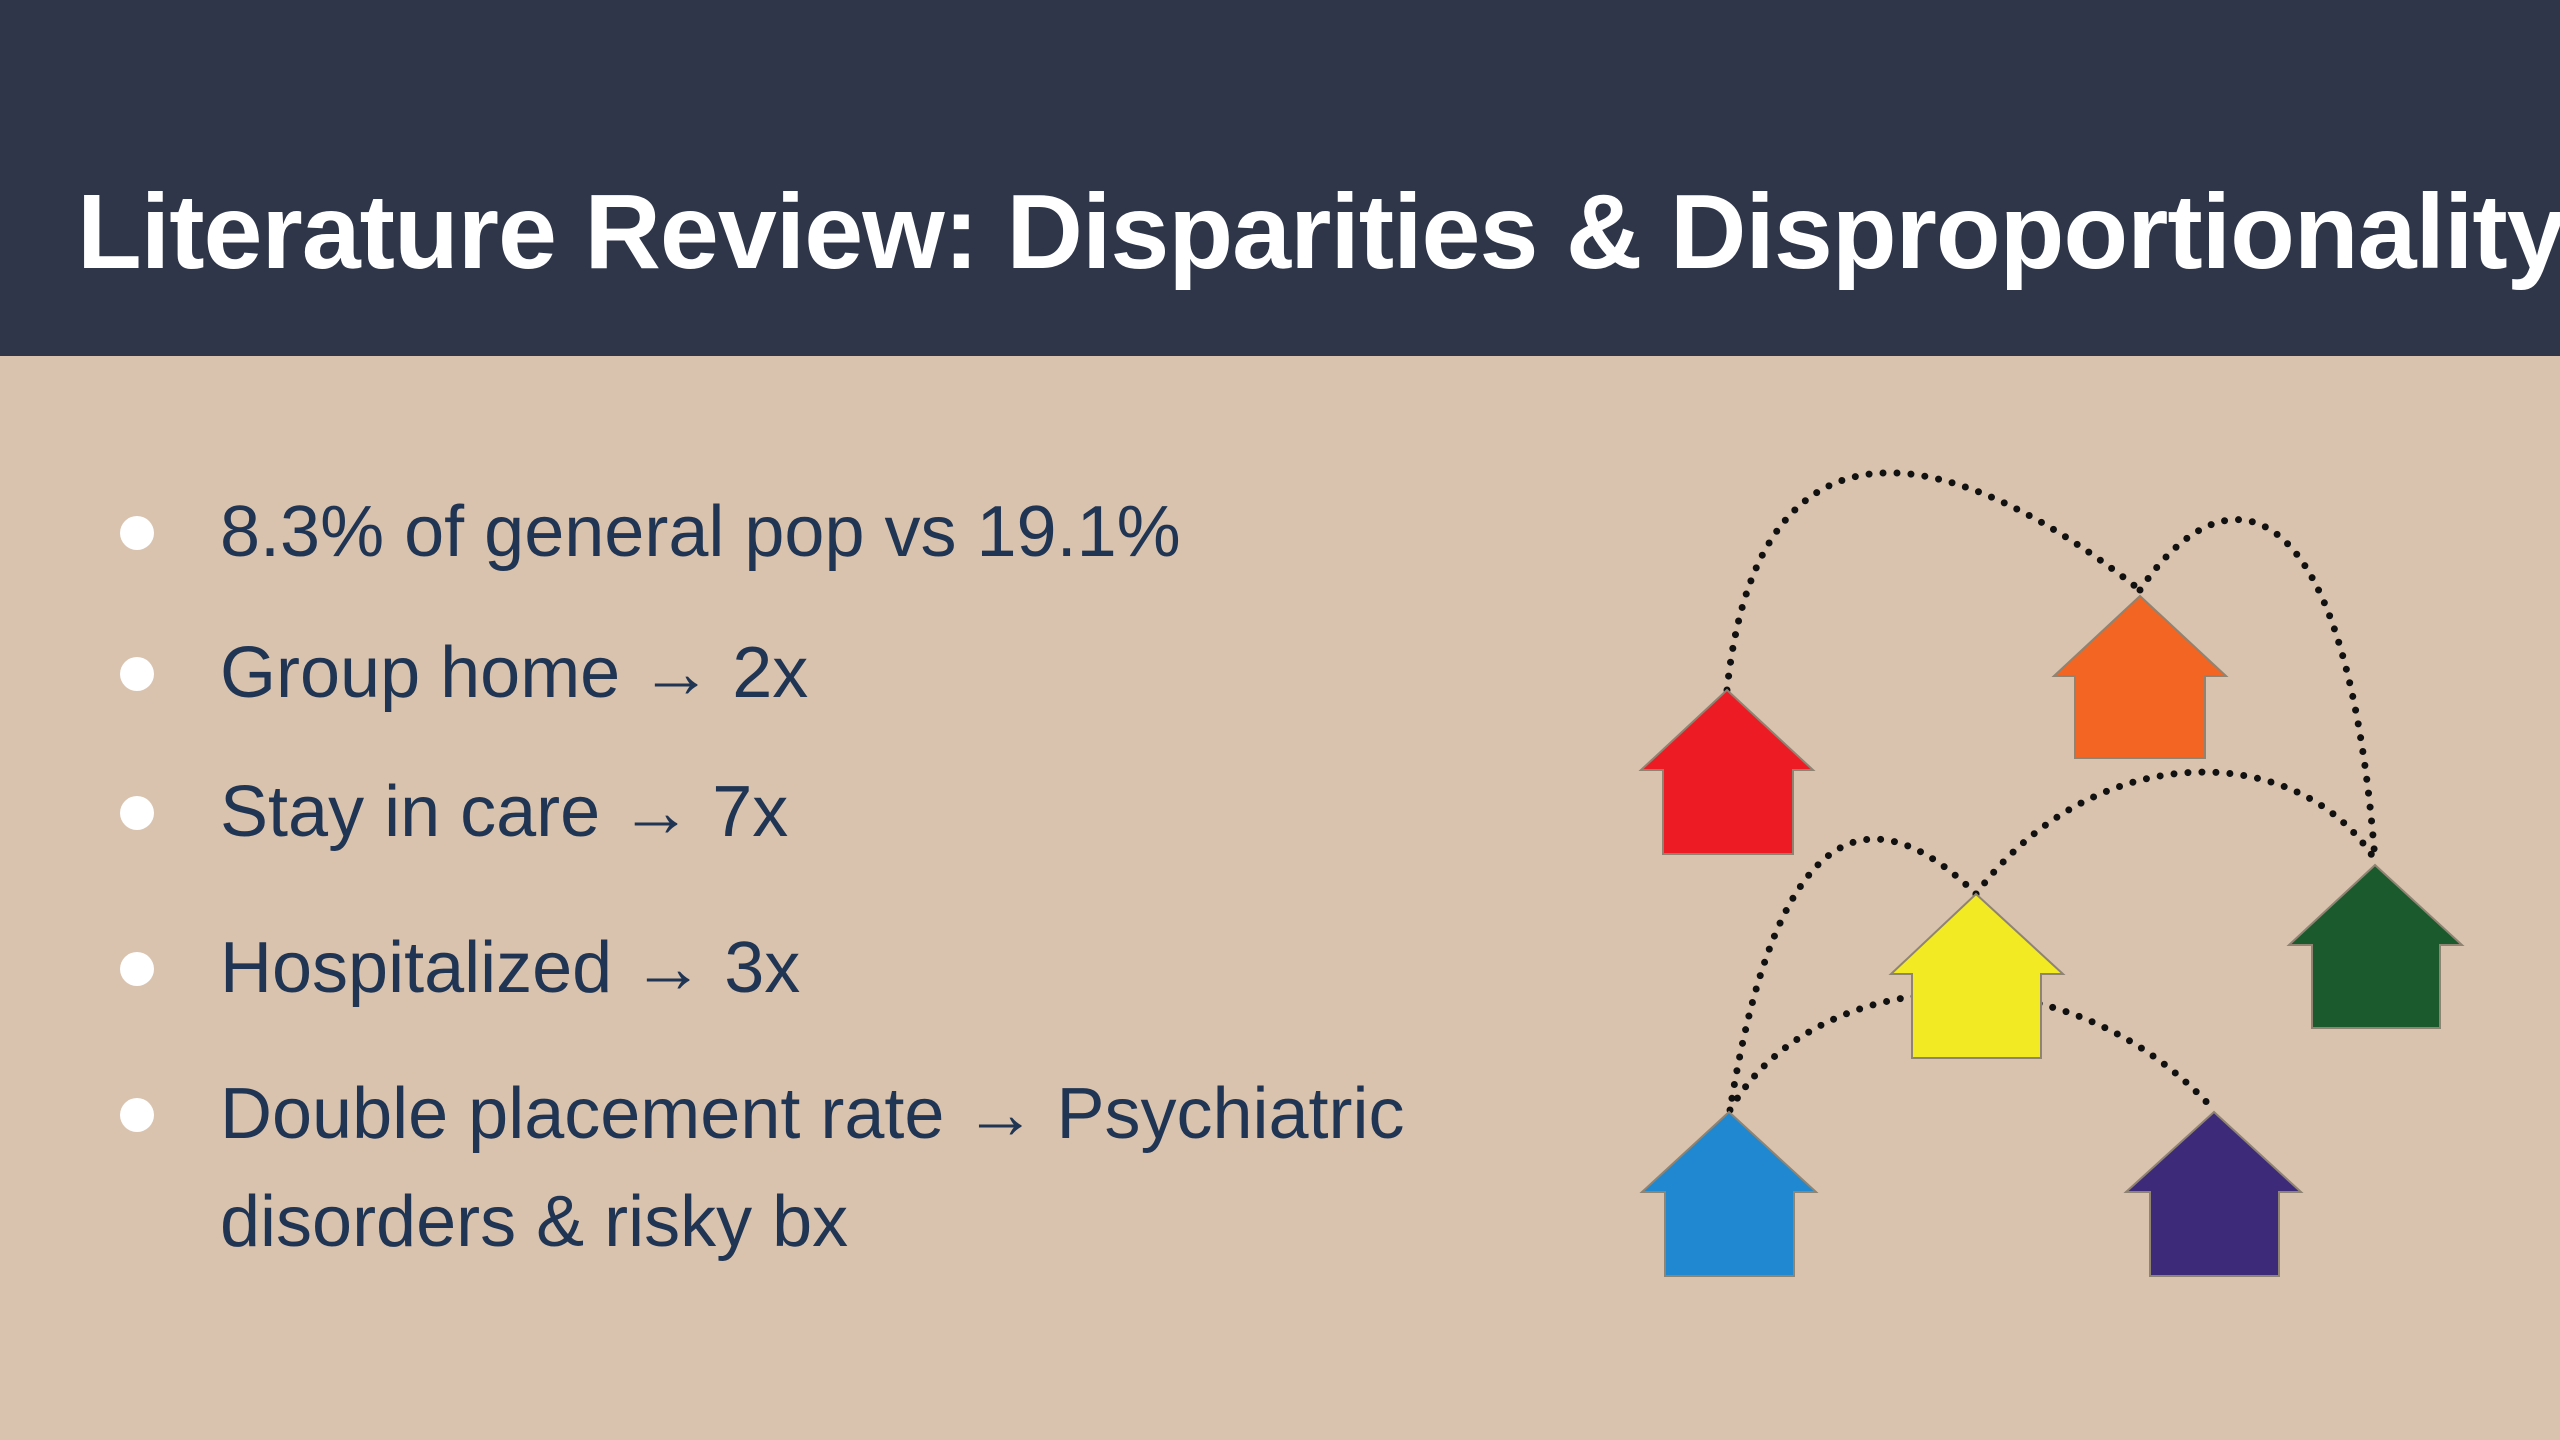  I want to click on bullet-item: Stay in care → 7x, so click(454, 812).